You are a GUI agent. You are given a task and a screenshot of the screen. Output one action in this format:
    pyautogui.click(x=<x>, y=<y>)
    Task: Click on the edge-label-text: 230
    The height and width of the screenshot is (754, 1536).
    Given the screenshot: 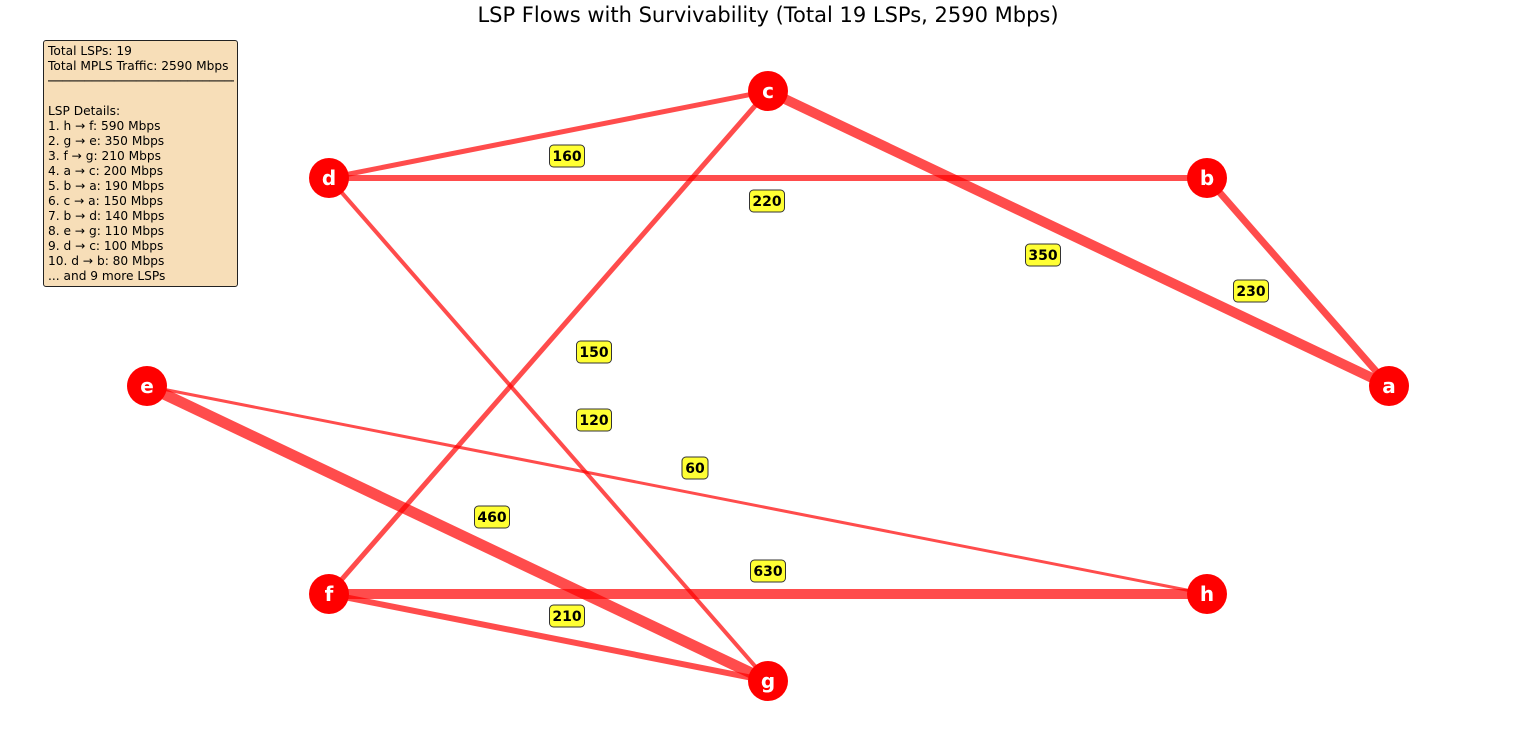 What is the action you would take?
    pyautogui.click(x=1250, y=292)
    